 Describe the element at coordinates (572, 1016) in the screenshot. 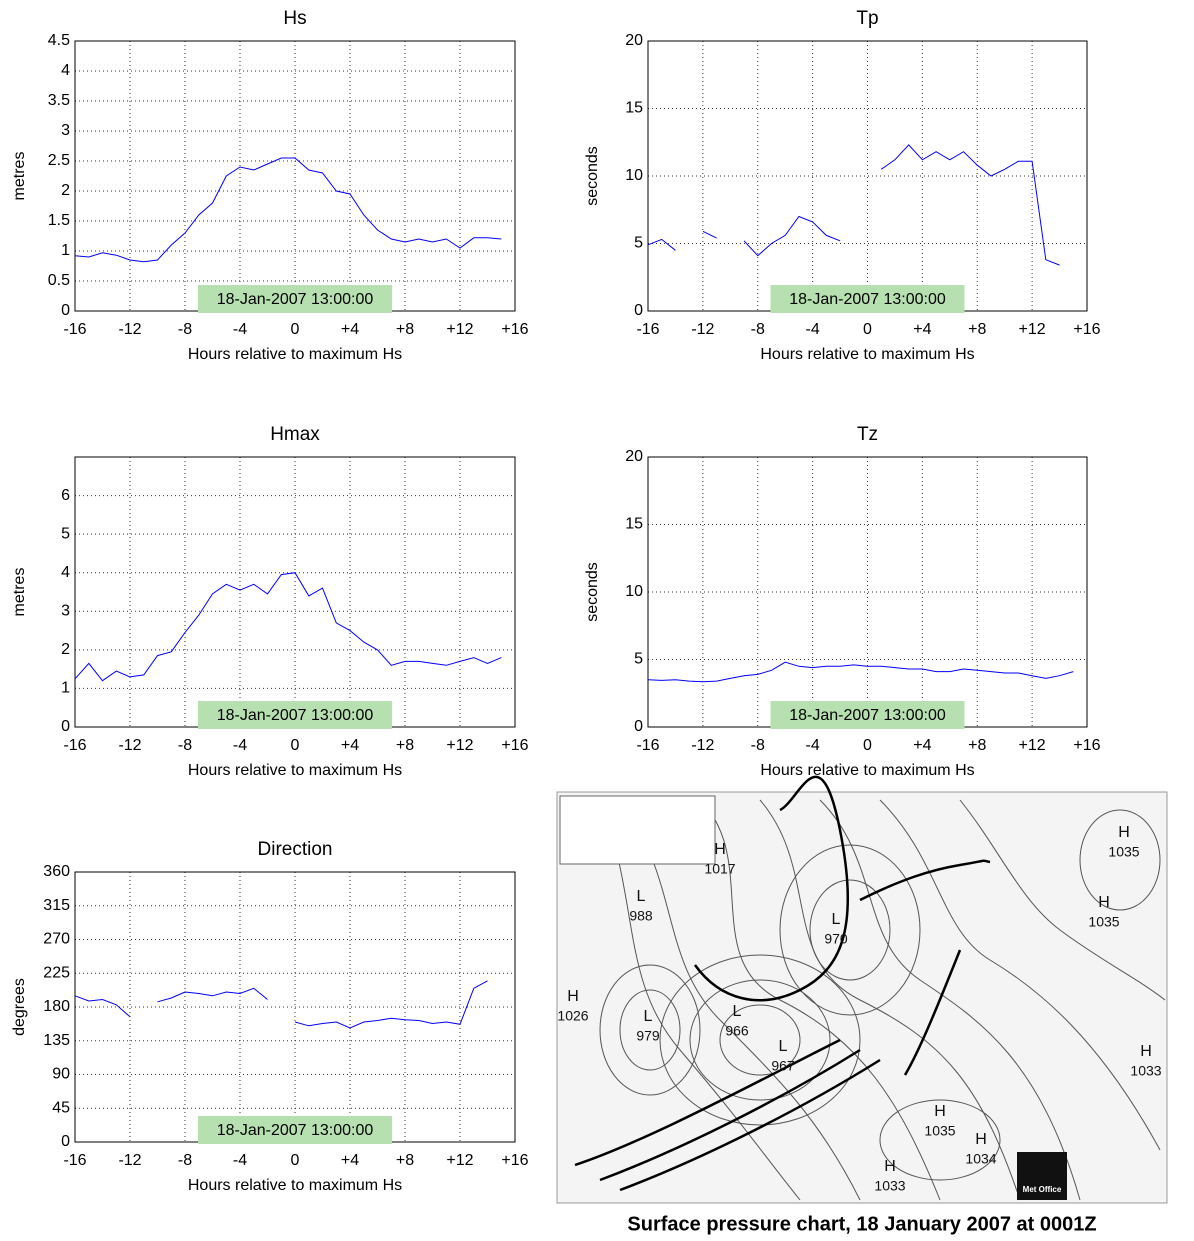

I see `pressure-value: 1026` at that location.